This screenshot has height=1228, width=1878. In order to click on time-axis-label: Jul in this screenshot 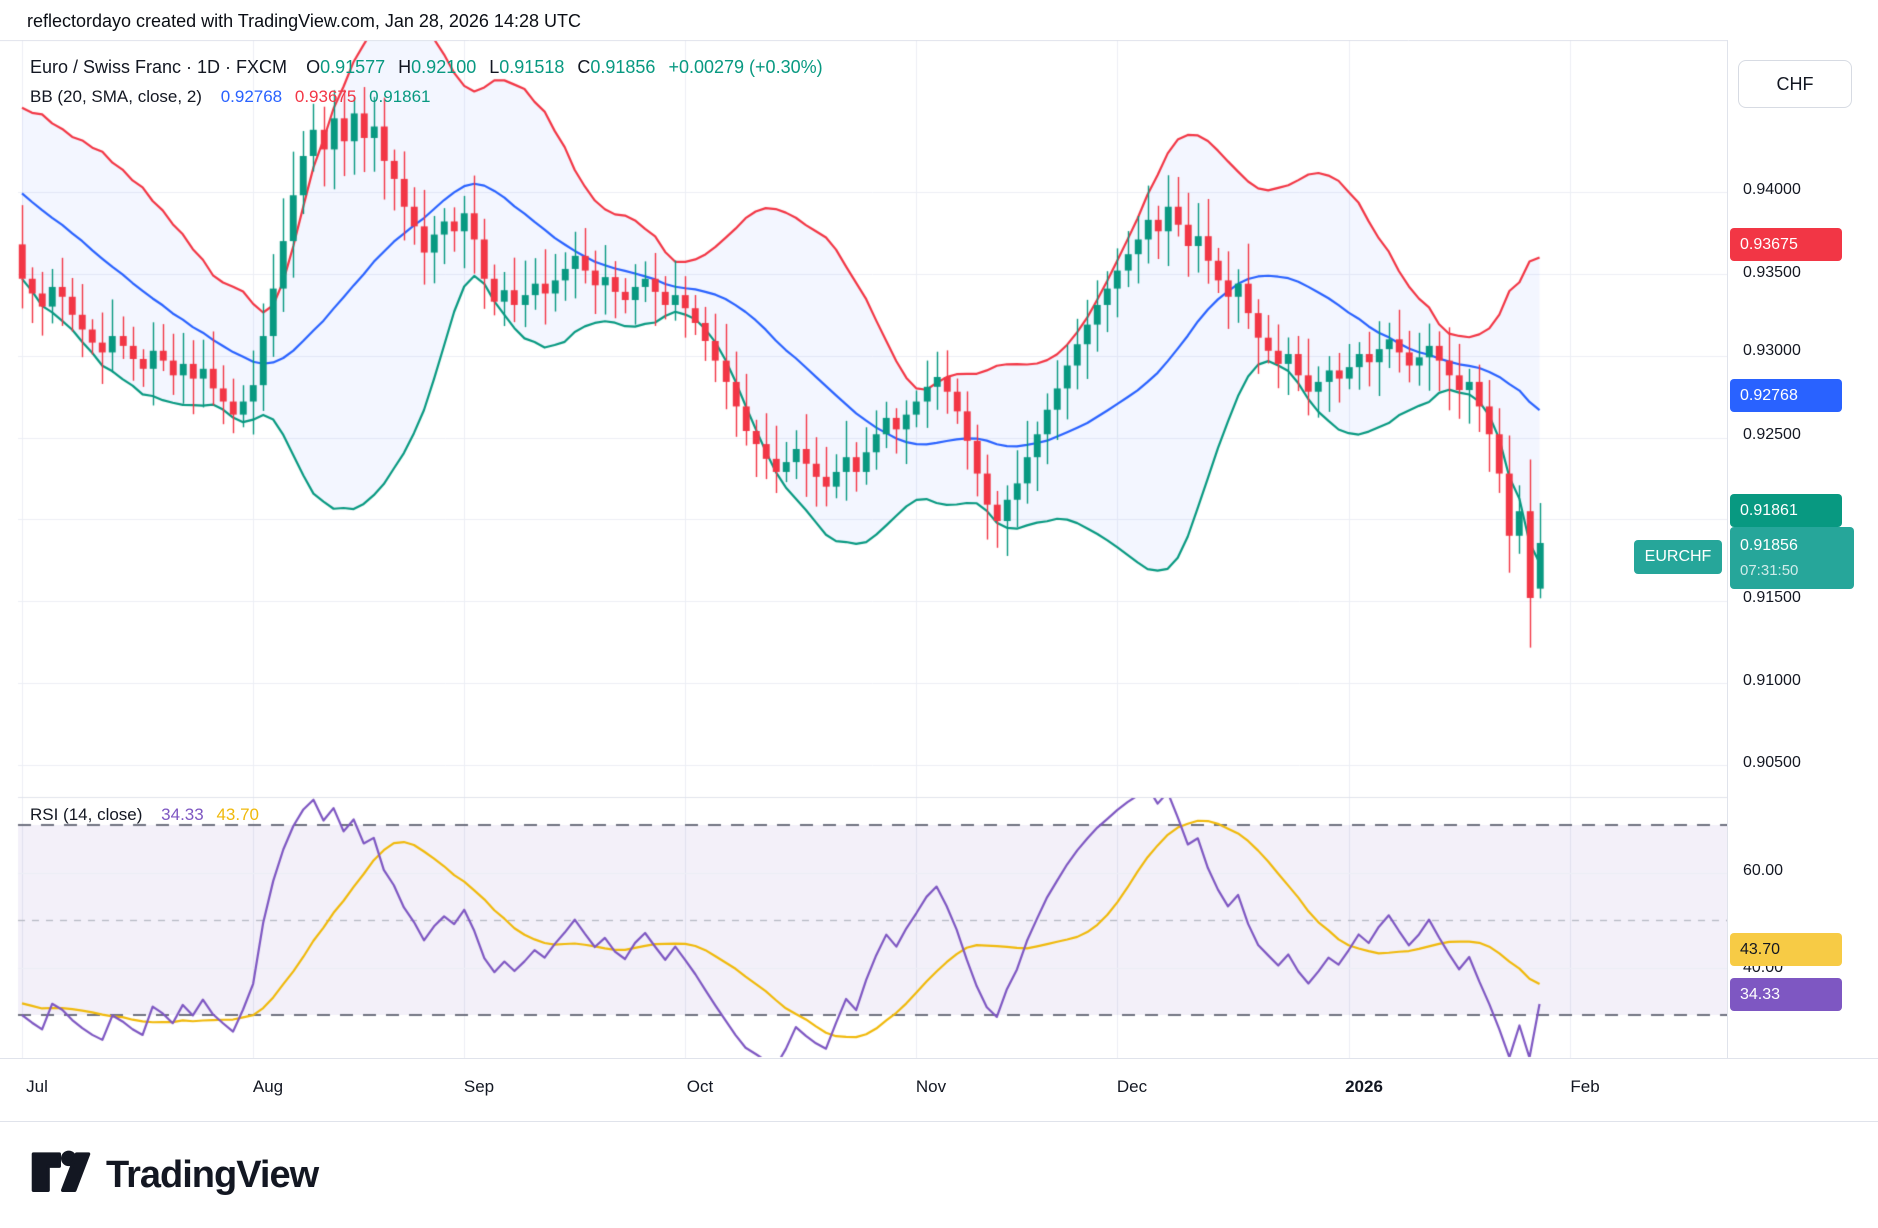, I will do `click(37, 1086)`.